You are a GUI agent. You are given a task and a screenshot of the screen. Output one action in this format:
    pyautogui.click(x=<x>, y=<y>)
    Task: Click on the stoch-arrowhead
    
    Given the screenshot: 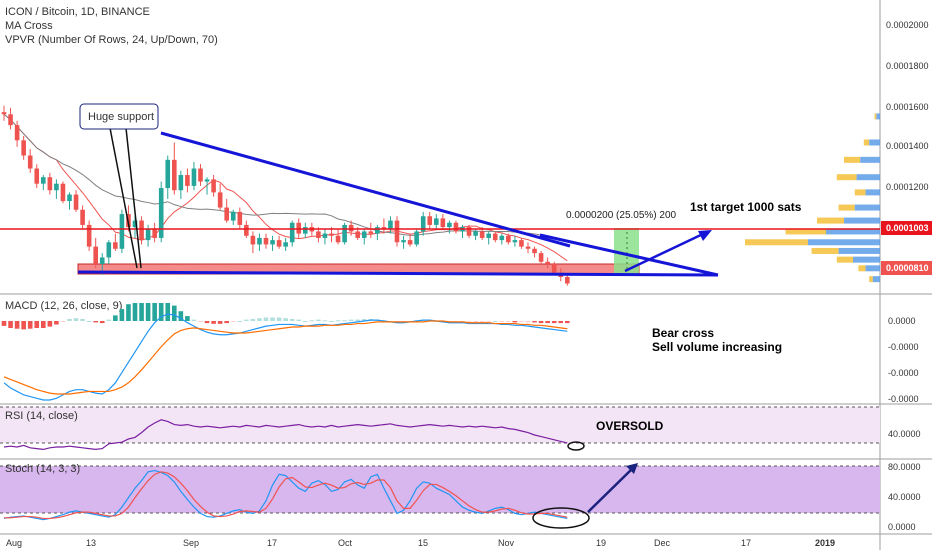 What is the action you would take?
    pyautogui.click(x=632, y=468)
    